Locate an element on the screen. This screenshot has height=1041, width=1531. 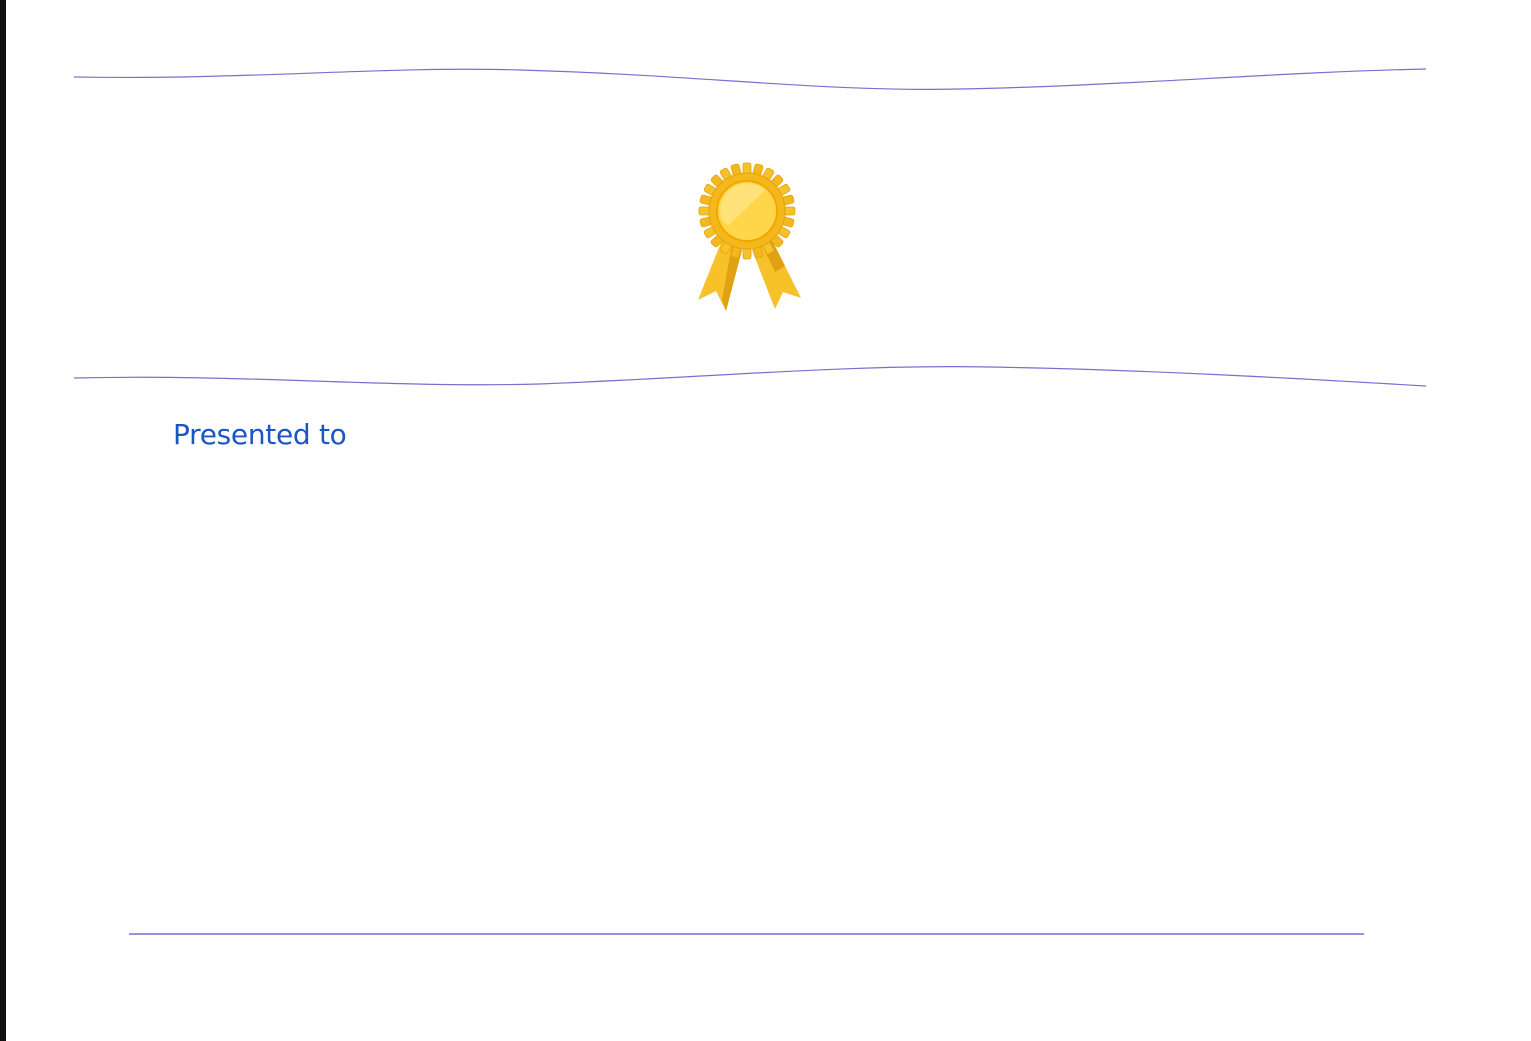
top-wave-divider is located at coordinates (750, 79).